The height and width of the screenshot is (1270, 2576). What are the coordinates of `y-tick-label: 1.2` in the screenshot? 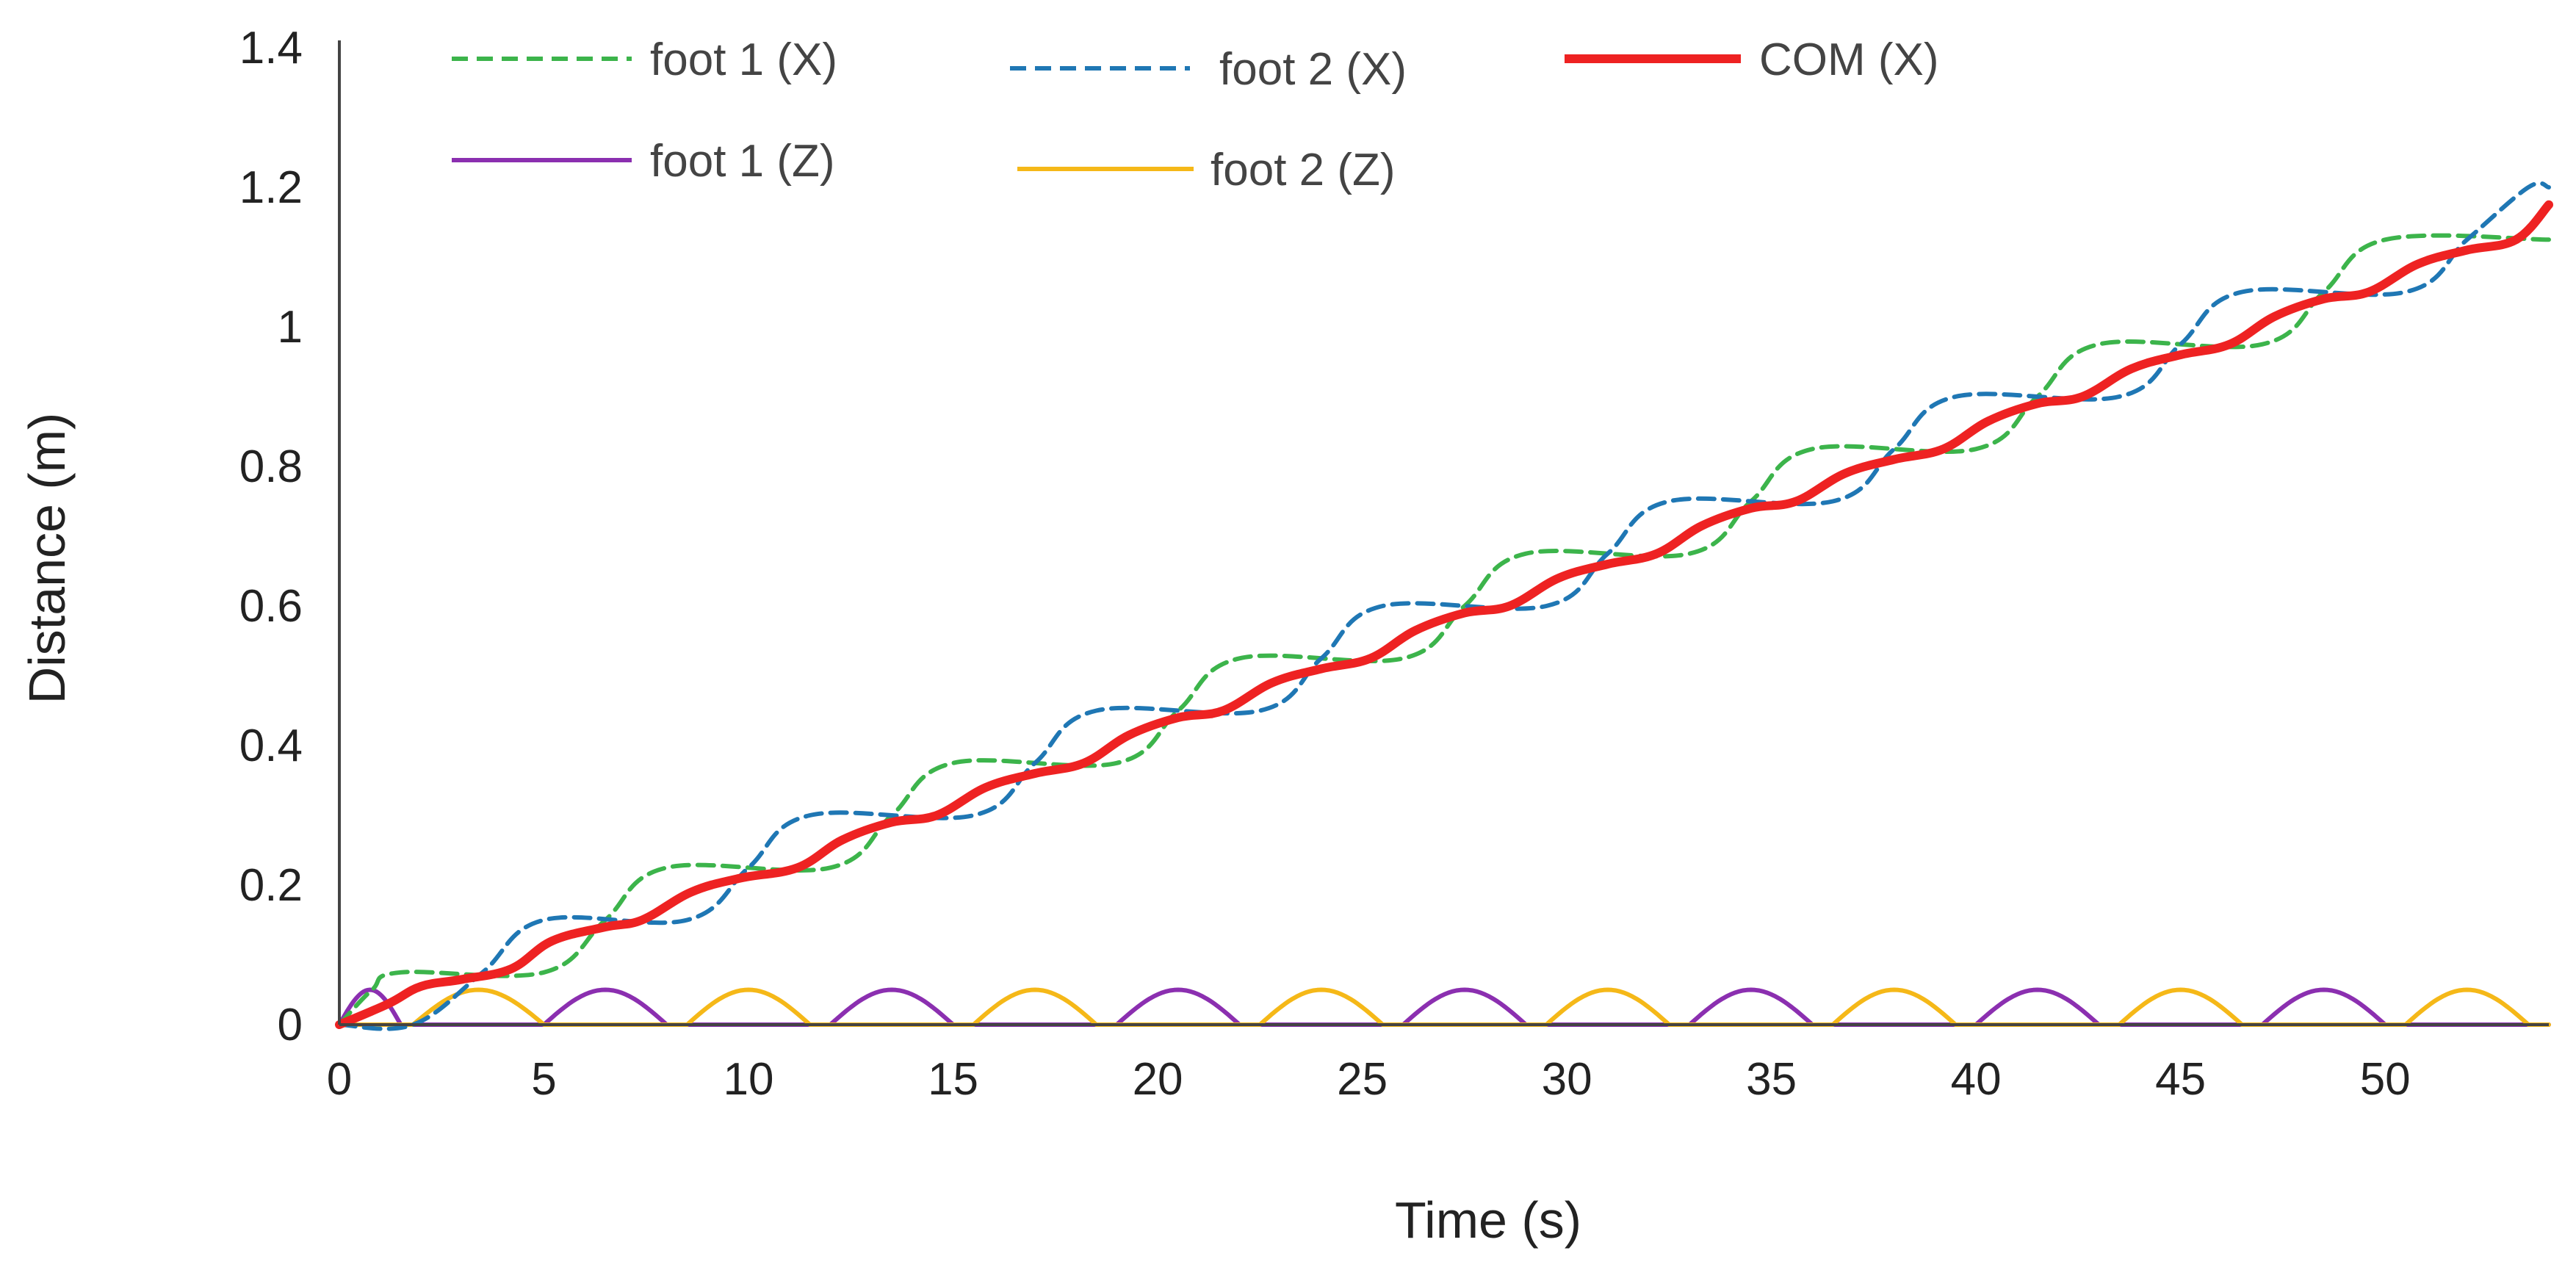 It's located at (271, 187).